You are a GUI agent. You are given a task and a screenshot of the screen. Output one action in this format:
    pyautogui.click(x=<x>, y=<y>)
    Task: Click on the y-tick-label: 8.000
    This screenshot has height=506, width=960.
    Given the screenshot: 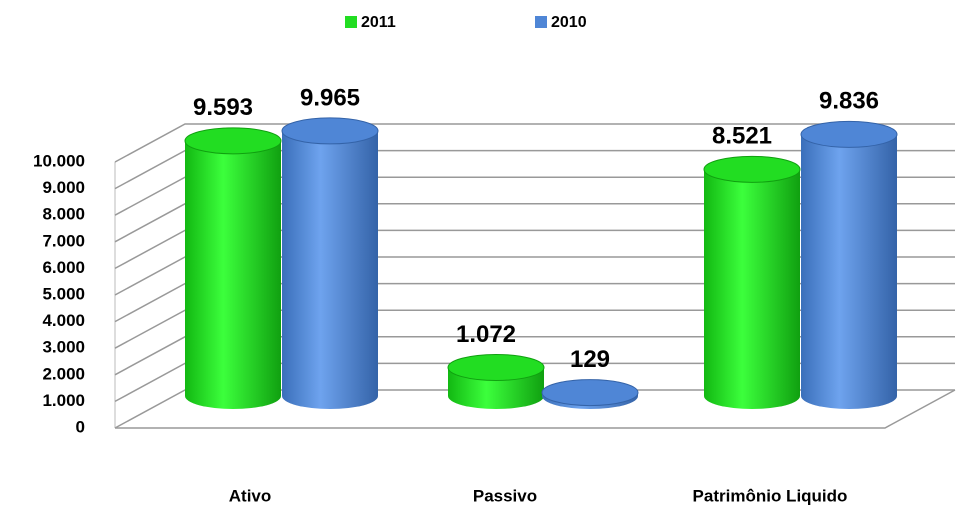 What is the action you would take?
    pyautogui.click(x=63, y=214)
    